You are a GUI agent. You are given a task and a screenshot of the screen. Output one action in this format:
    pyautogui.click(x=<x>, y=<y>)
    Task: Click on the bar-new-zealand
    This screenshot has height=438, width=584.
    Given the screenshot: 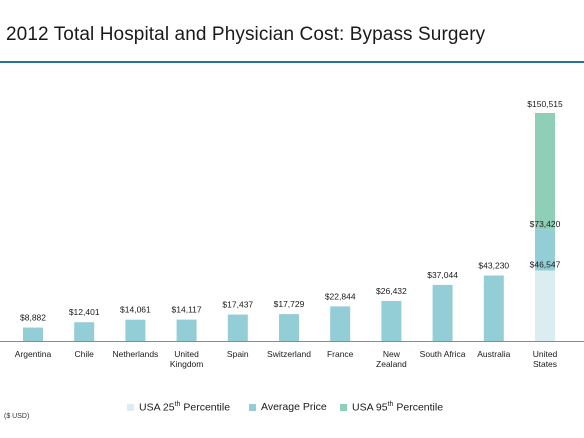 What is the action you would take?
    pyautogui.click(x=391, y=320)
    